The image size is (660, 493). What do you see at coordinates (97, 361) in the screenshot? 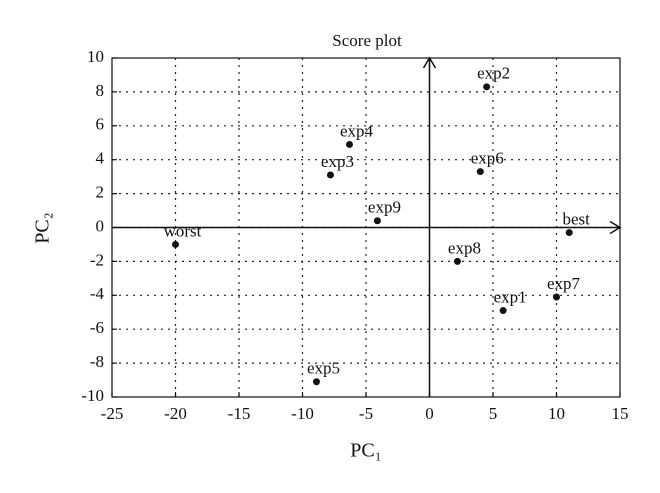
I see `y-tick-label: -8` at bounding box center [97, 361].